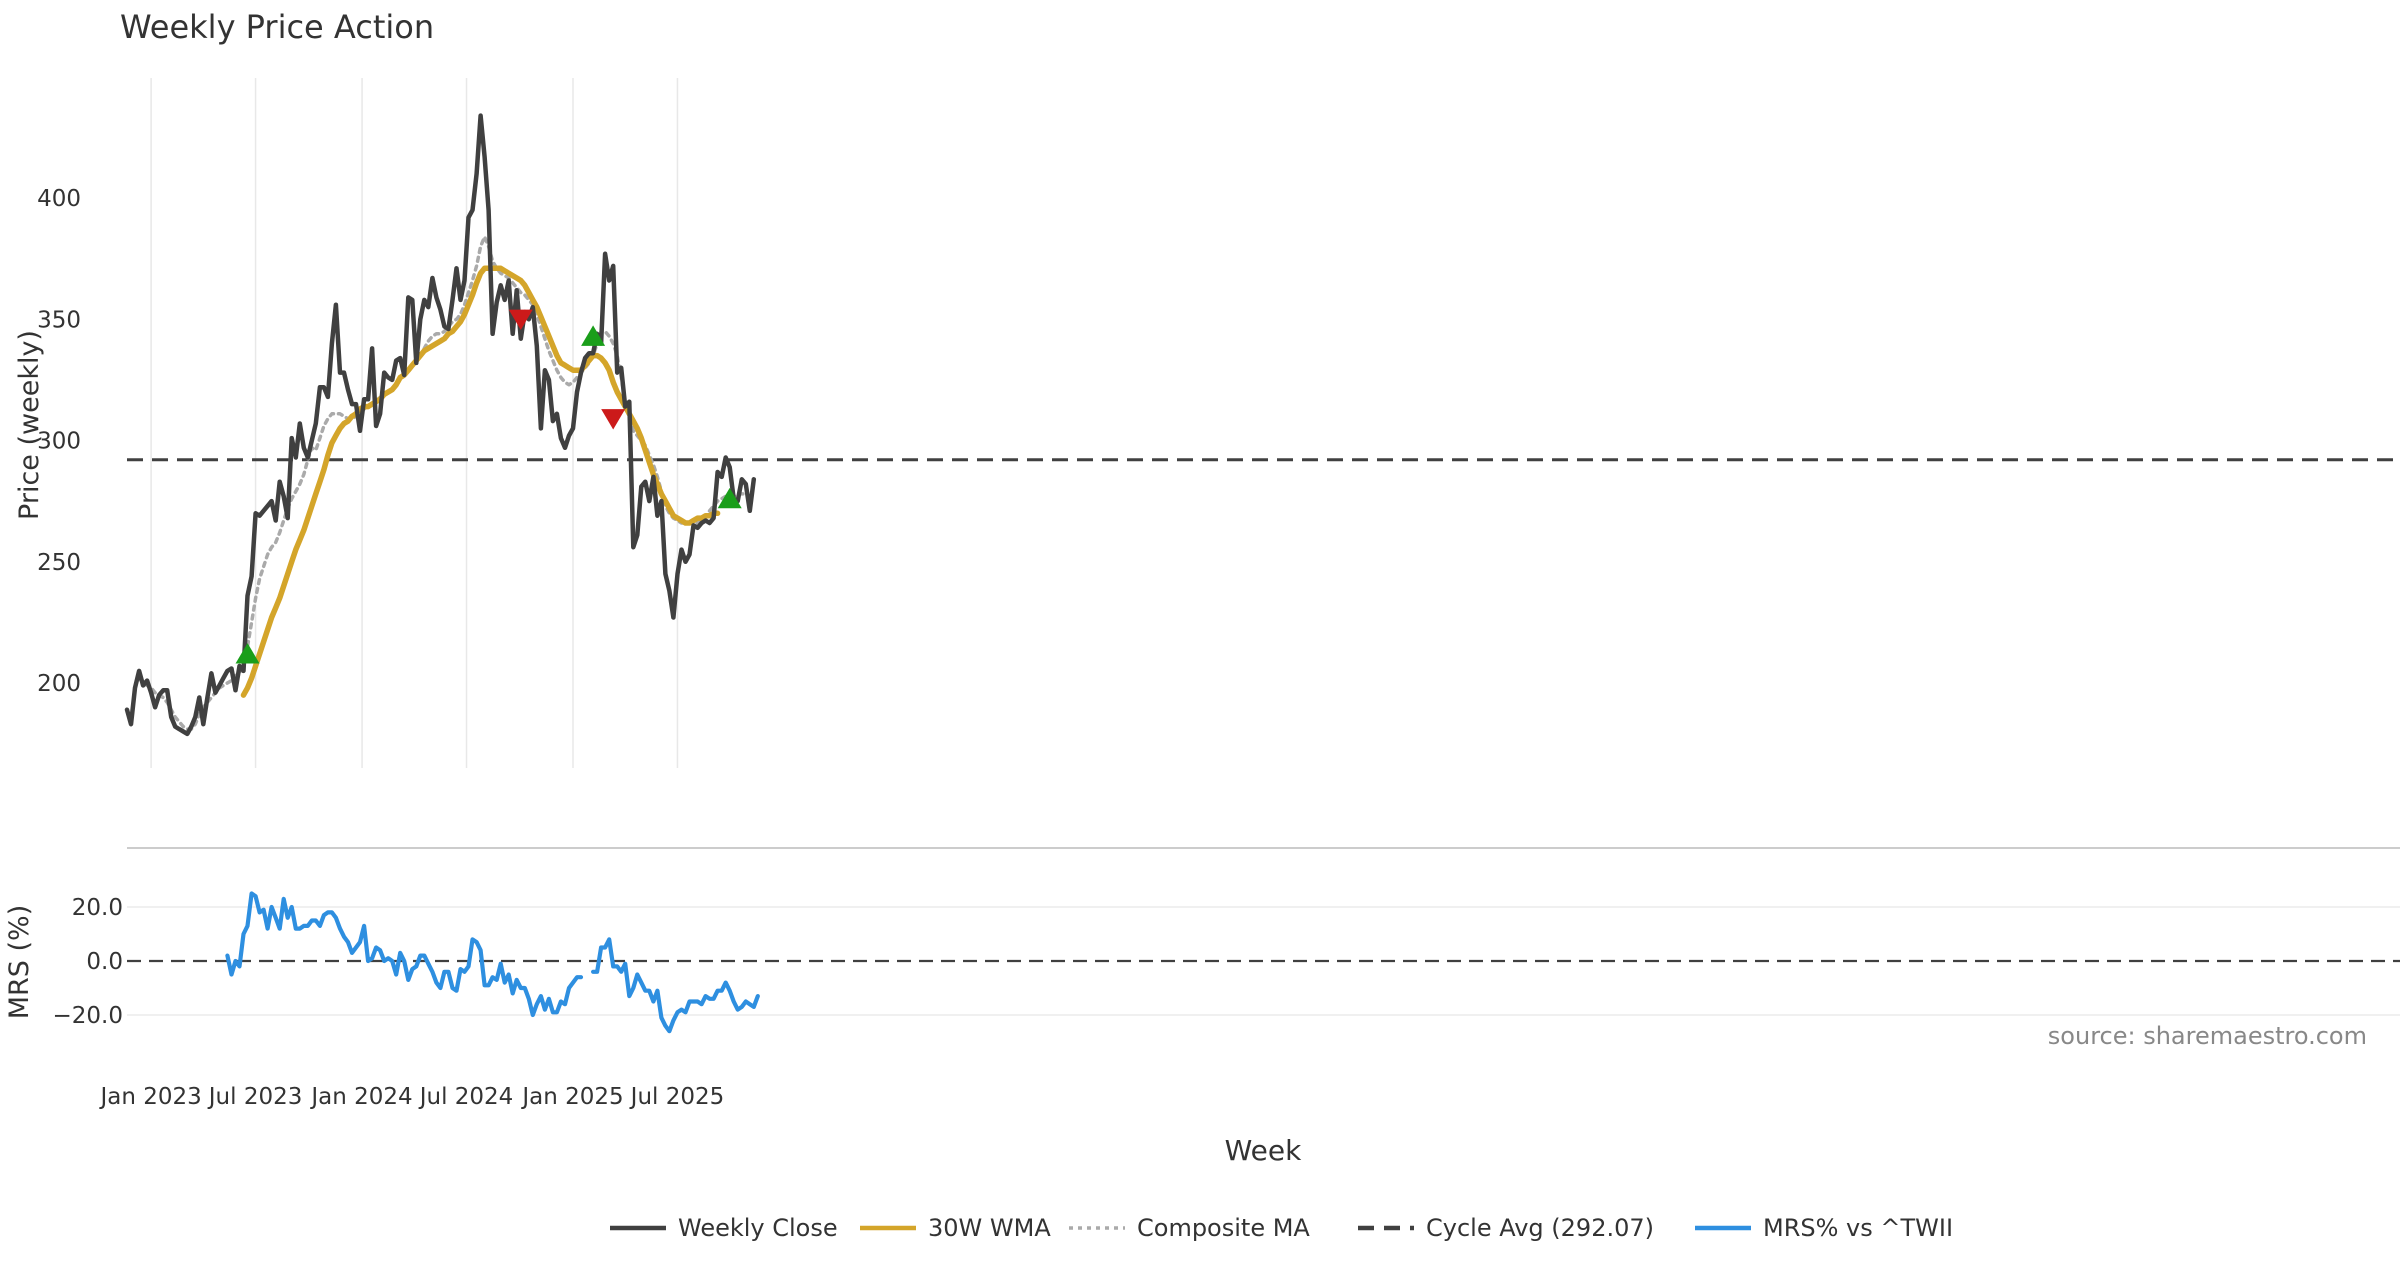 This screenshot has height=1264, width=2400. What do you see at coordinates (59, 442) in the screenshot?
I see `price-tick-label: 300` at bounding box center [59, 442].